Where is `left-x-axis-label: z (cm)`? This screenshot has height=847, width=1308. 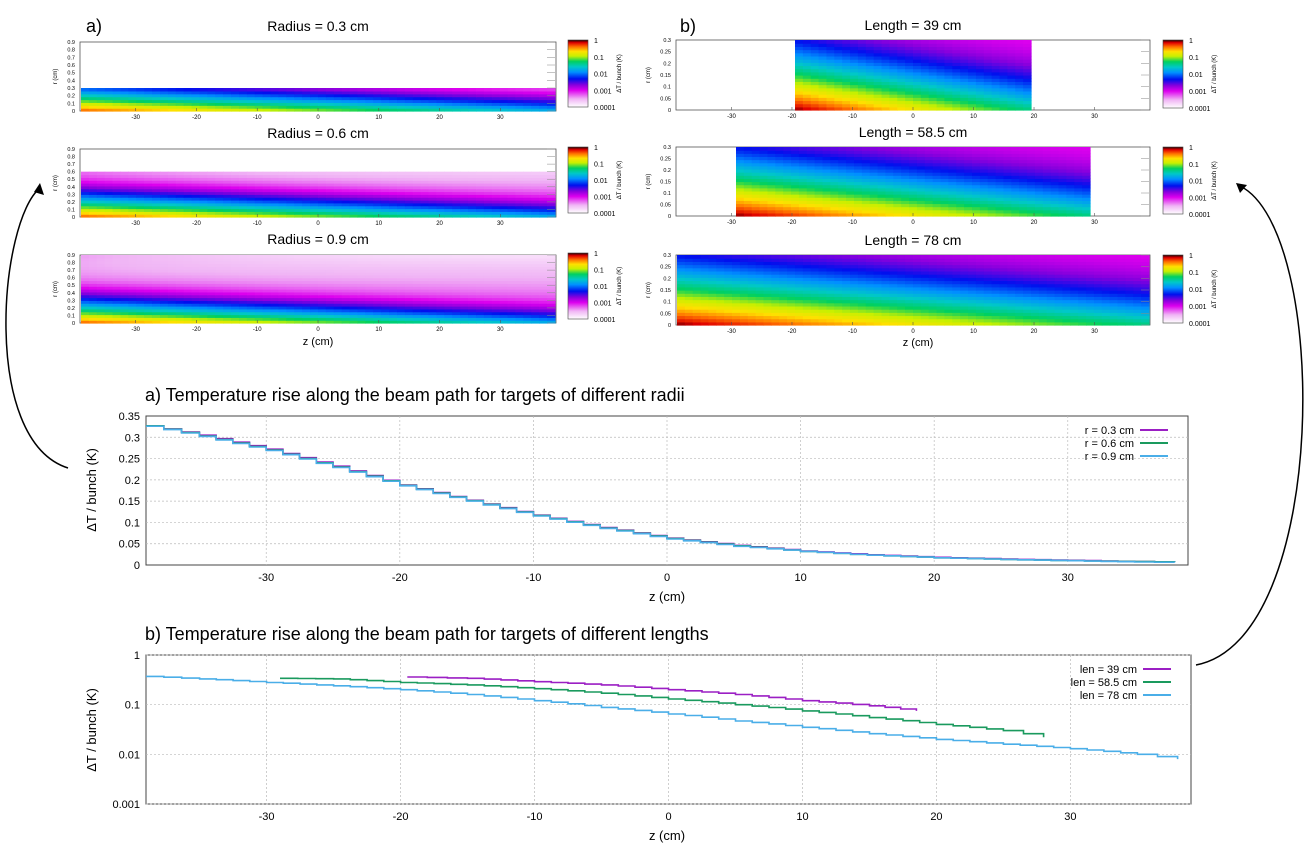 left-x-axis-label: z (cm) is located at coordinates (318, 342).